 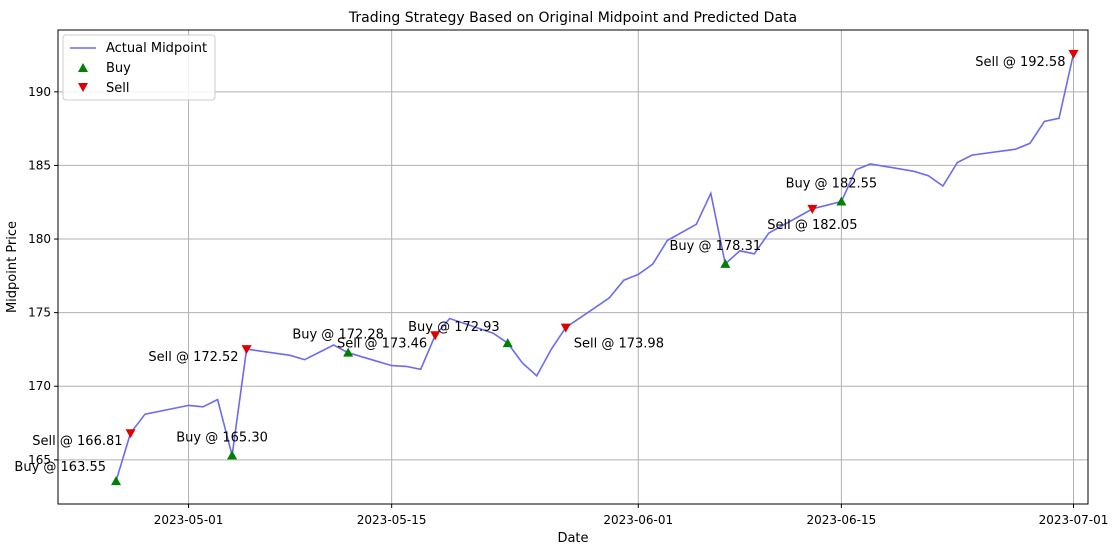 What do you see at coordinates (83, 67) in the screenshot?
I see `legend-buy-swatch` at bounding box center [83, 67].